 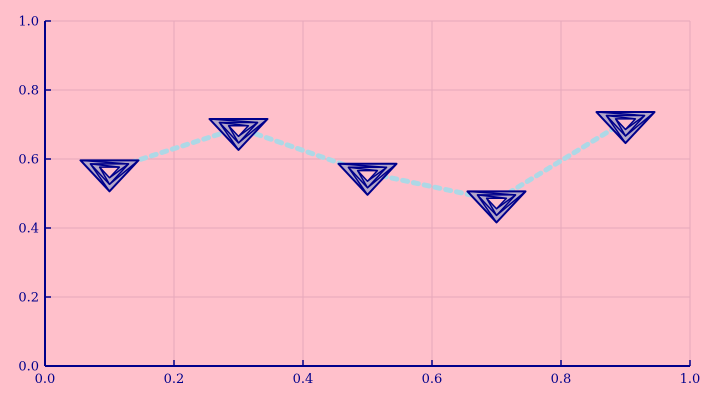 I want to click on y-tick-label-4: 0.8, so click(x=28, y=91).